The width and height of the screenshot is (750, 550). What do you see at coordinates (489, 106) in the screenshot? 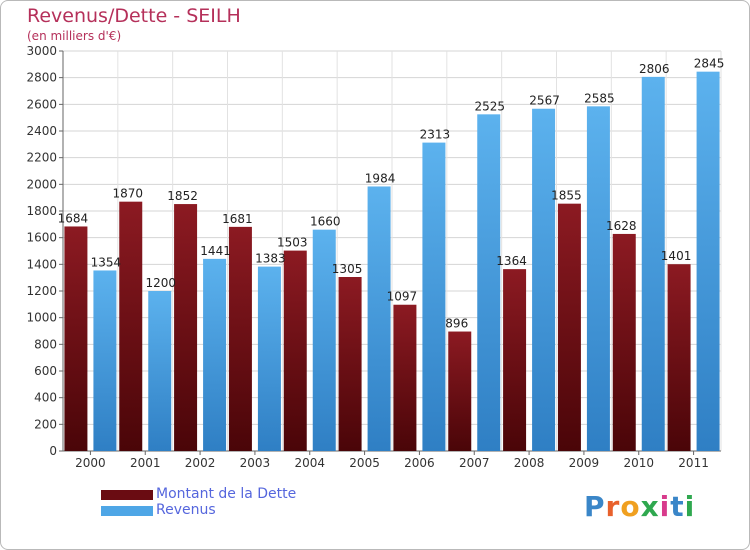
I see `data-label-revenus: 2525` at bounding box center [489, 106].